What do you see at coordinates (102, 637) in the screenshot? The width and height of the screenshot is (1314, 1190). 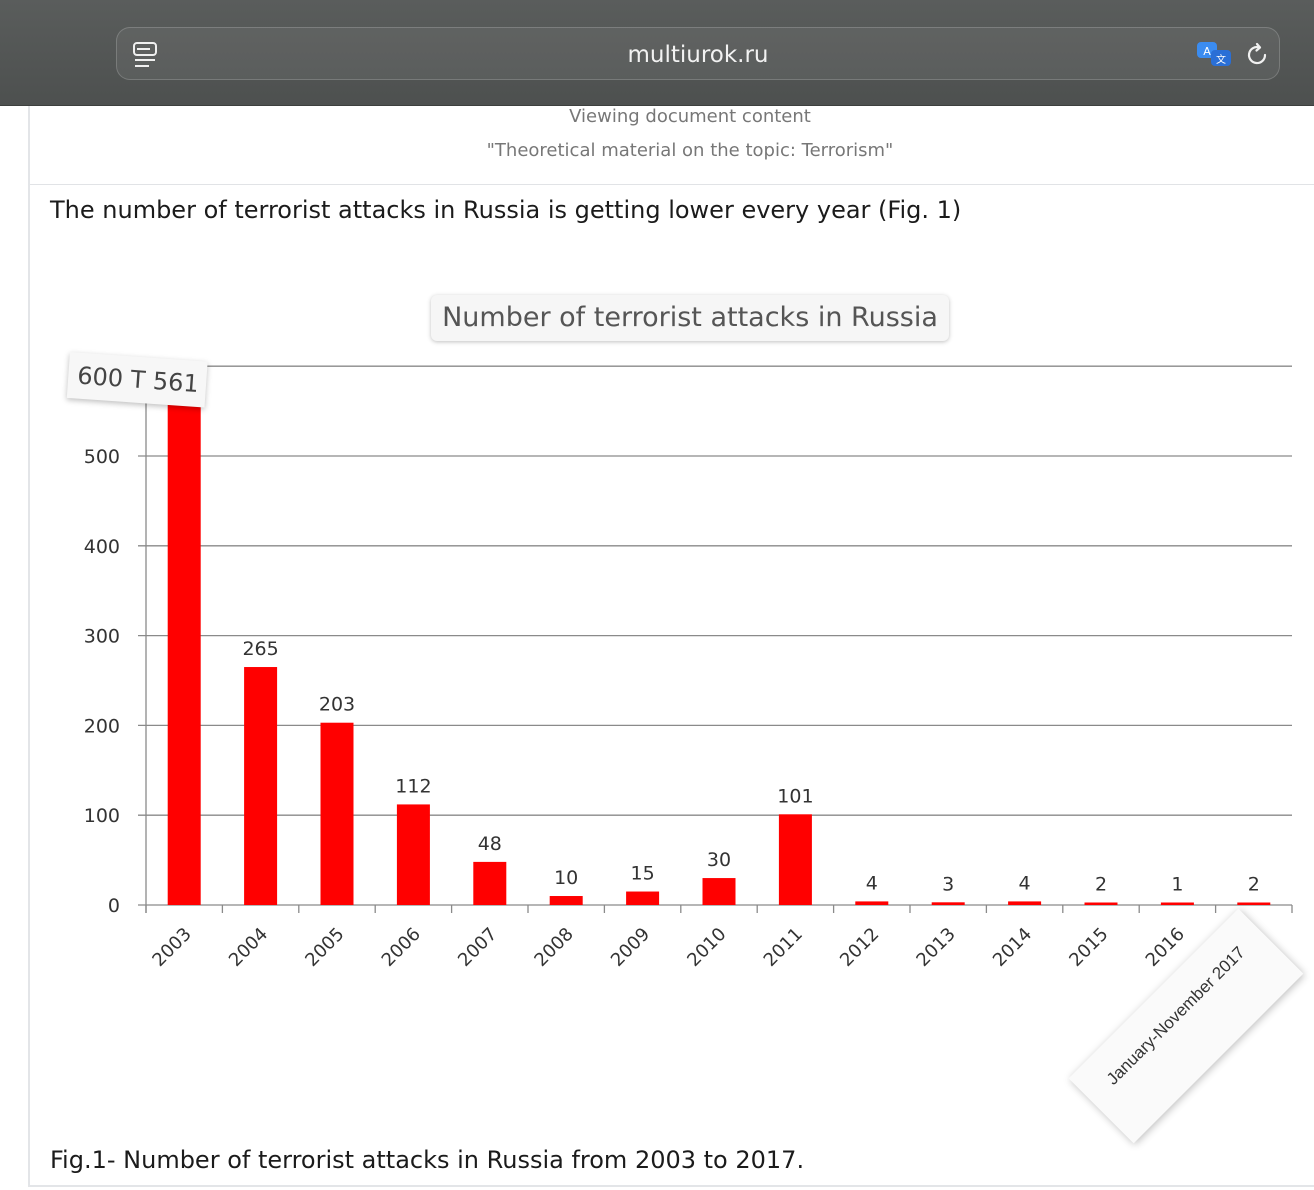 I see `y-tick-label: 300` at bounding box center [102, 637].